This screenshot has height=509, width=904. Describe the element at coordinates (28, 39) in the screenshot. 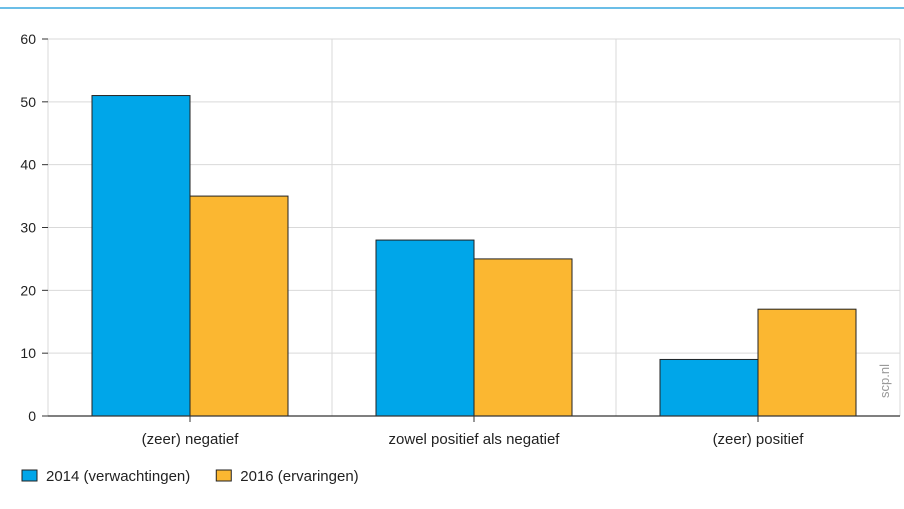

I see `y-tick-label: 60` at that location.